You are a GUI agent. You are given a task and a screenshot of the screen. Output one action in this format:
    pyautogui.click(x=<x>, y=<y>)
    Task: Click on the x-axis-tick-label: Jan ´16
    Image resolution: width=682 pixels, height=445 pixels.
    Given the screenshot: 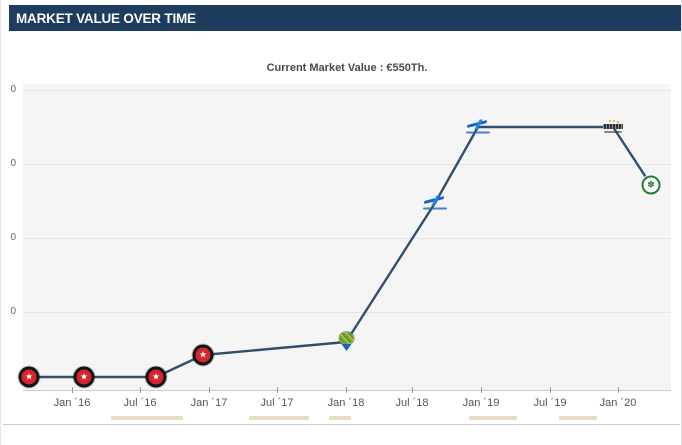 What is the action you would take?
    pyautogui.click(x=72, y=403)
    